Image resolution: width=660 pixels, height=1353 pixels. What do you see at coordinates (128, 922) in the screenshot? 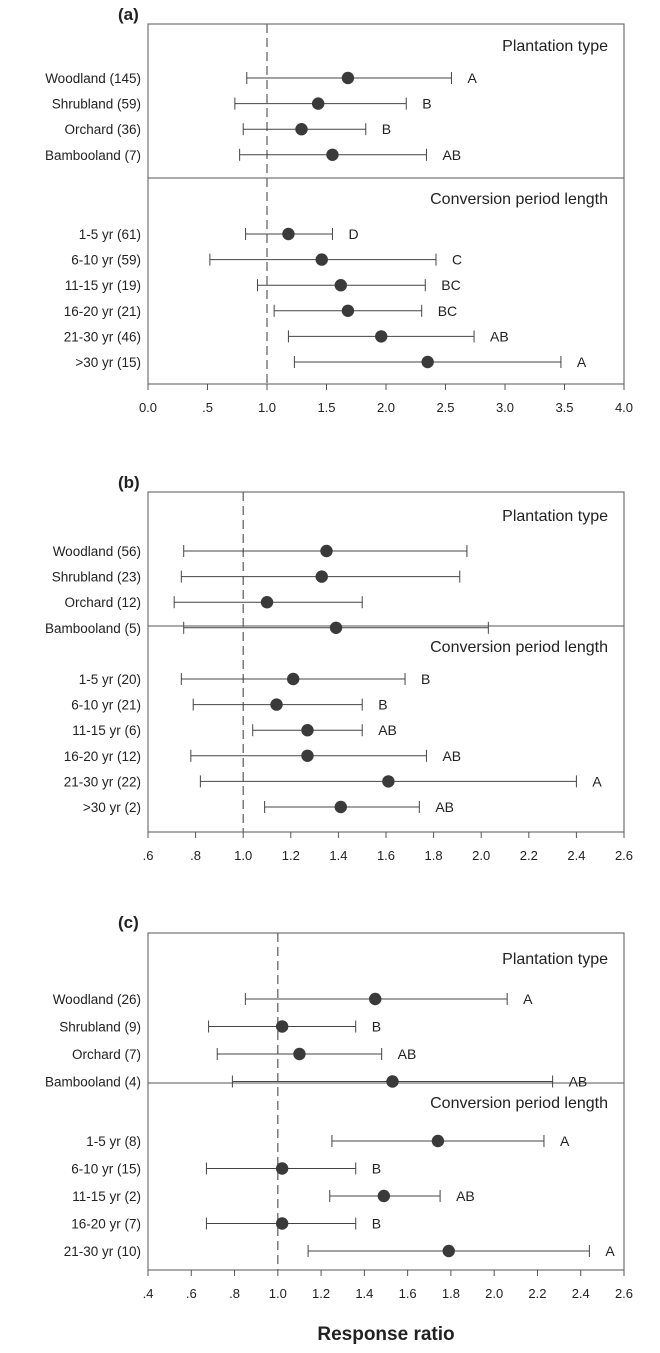
I see `panel-label: (c)` at bounding box center [128, 922].